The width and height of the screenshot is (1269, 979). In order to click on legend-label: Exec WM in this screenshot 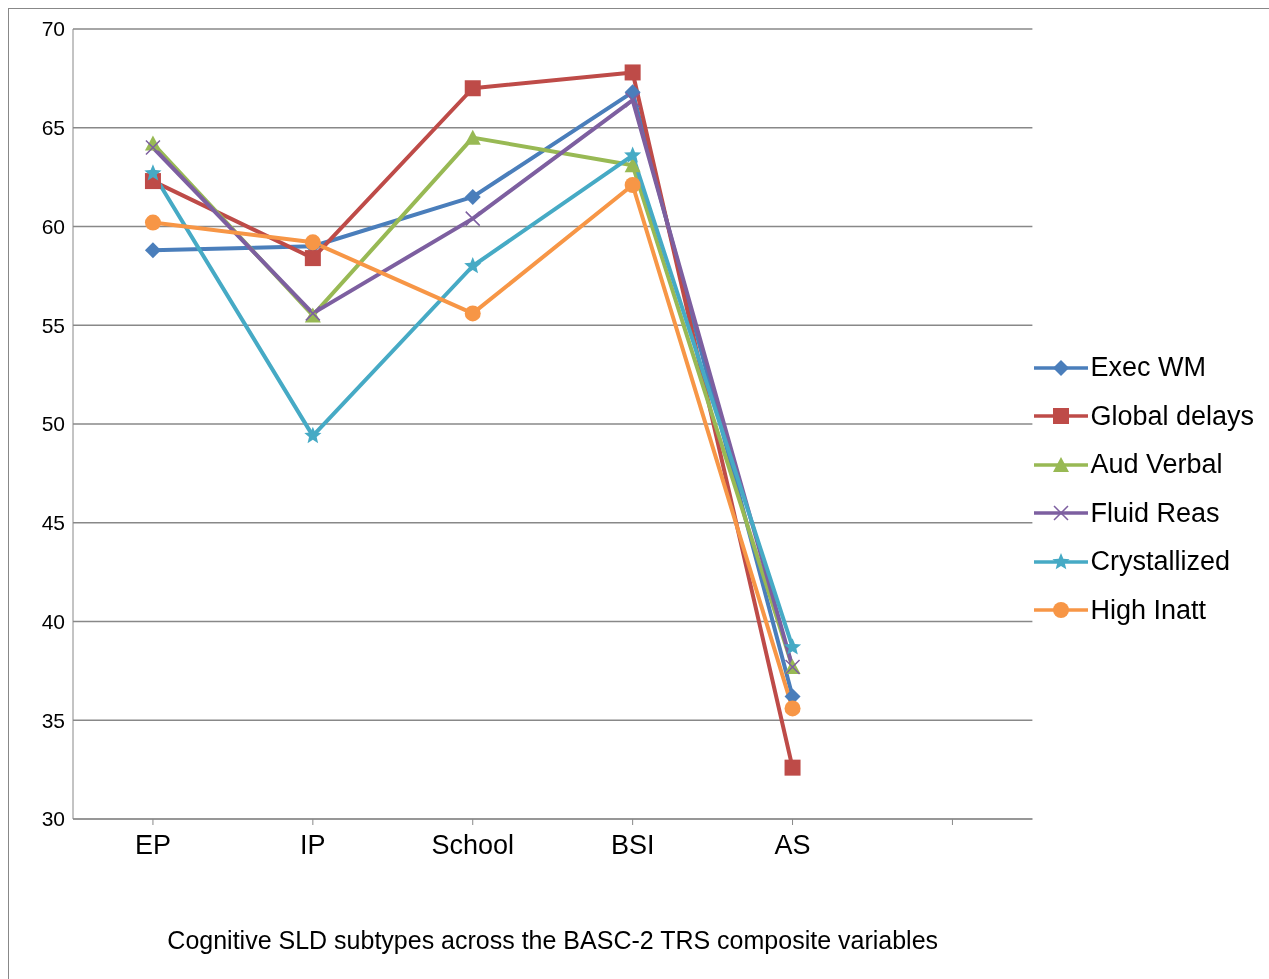, I will do `click(1148, 368)`.